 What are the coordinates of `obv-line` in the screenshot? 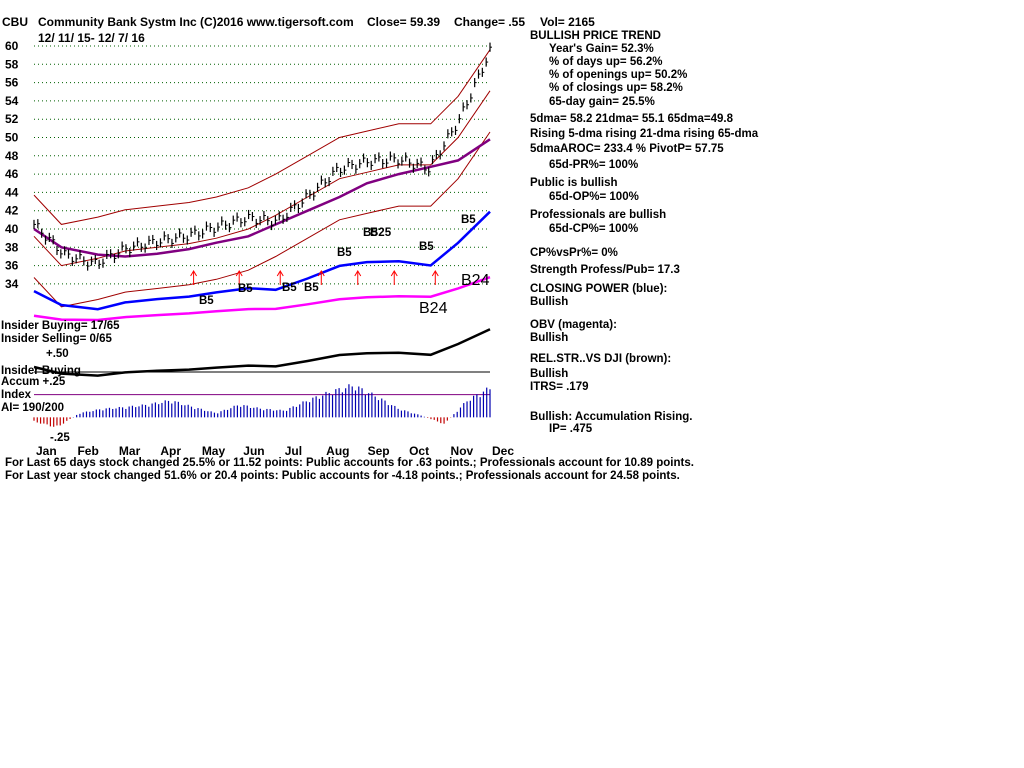 It's located at (262, 299).